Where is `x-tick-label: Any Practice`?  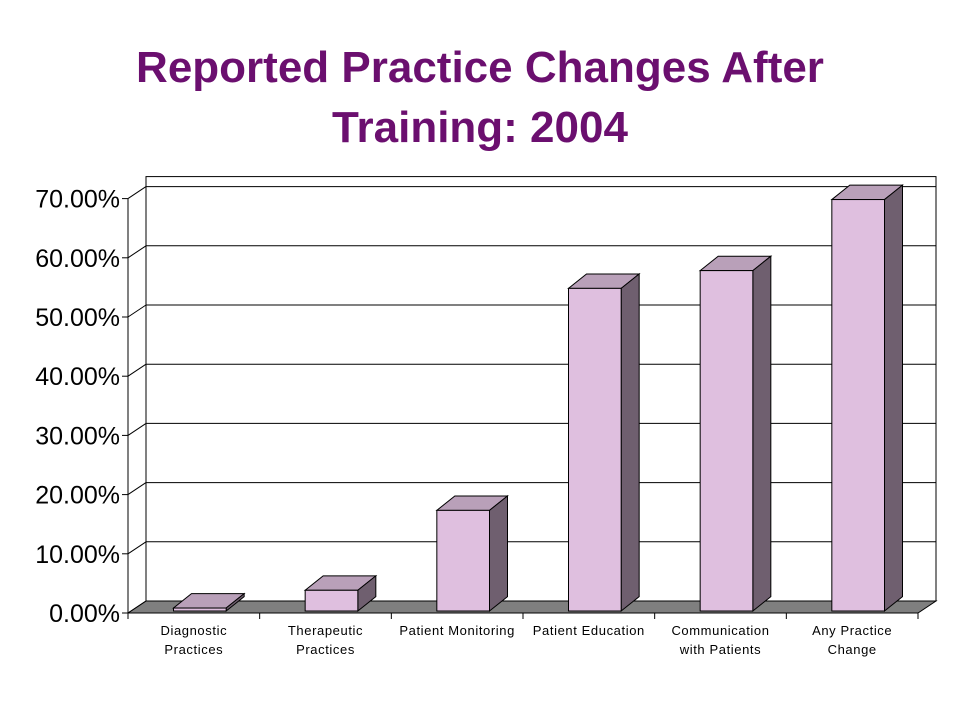 x-tick-label: Any Practice is located at coordinates (852, 630).